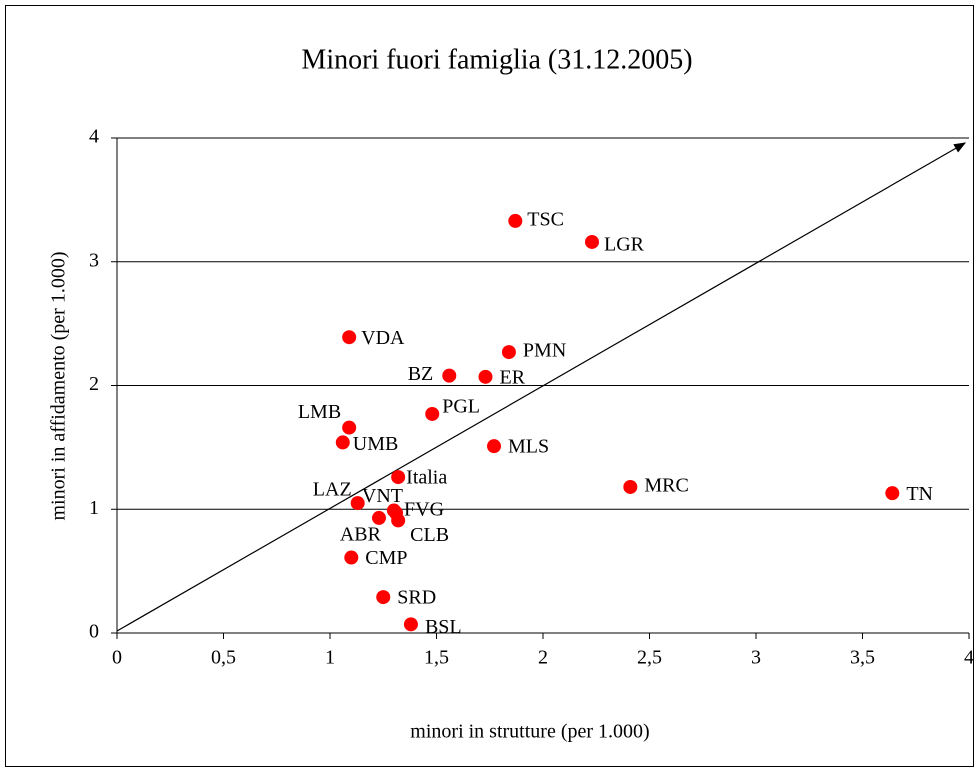  What do you see at coordinates (919, 494) in the screenshot?
I see `point-label: TN` at bounding box center [919, 494].